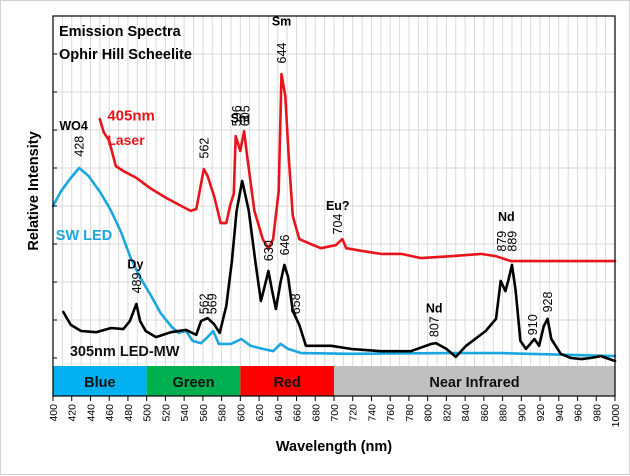 The image size is (630, 476). I want to click on x-tick-label: 820, so click(447, 413).